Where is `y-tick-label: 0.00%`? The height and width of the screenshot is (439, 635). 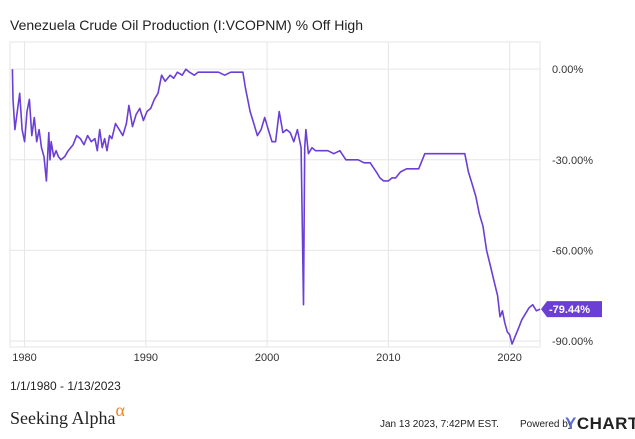 y-tick-label: 0.00% is located at coordinates (567, 70).